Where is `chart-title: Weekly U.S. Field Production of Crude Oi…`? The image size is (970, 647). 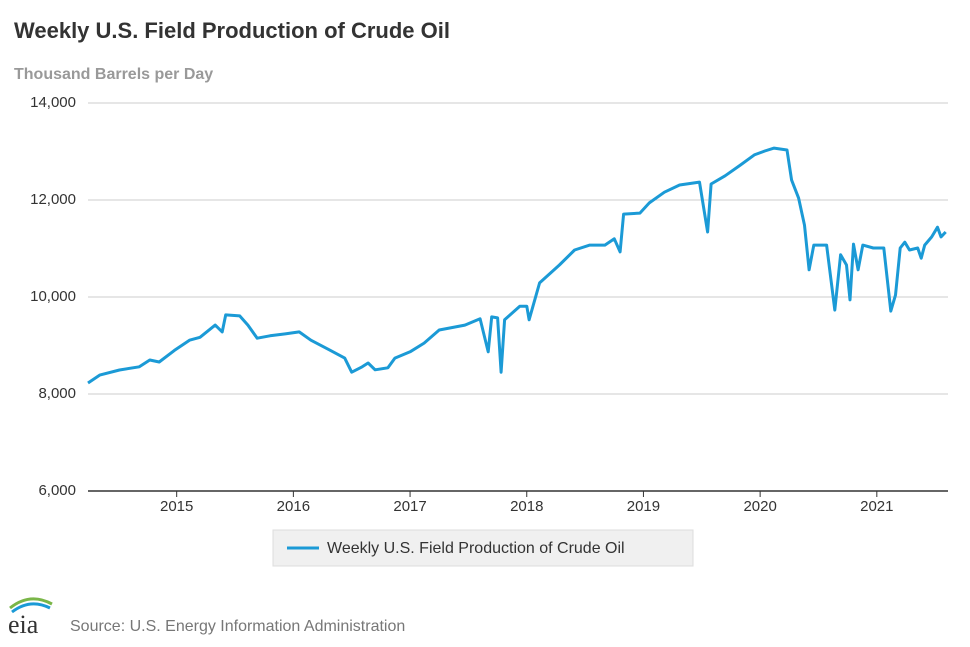
chart-title: Weekly U.S. Field Production of Crude Oi… is located at coordinates (232, 30).